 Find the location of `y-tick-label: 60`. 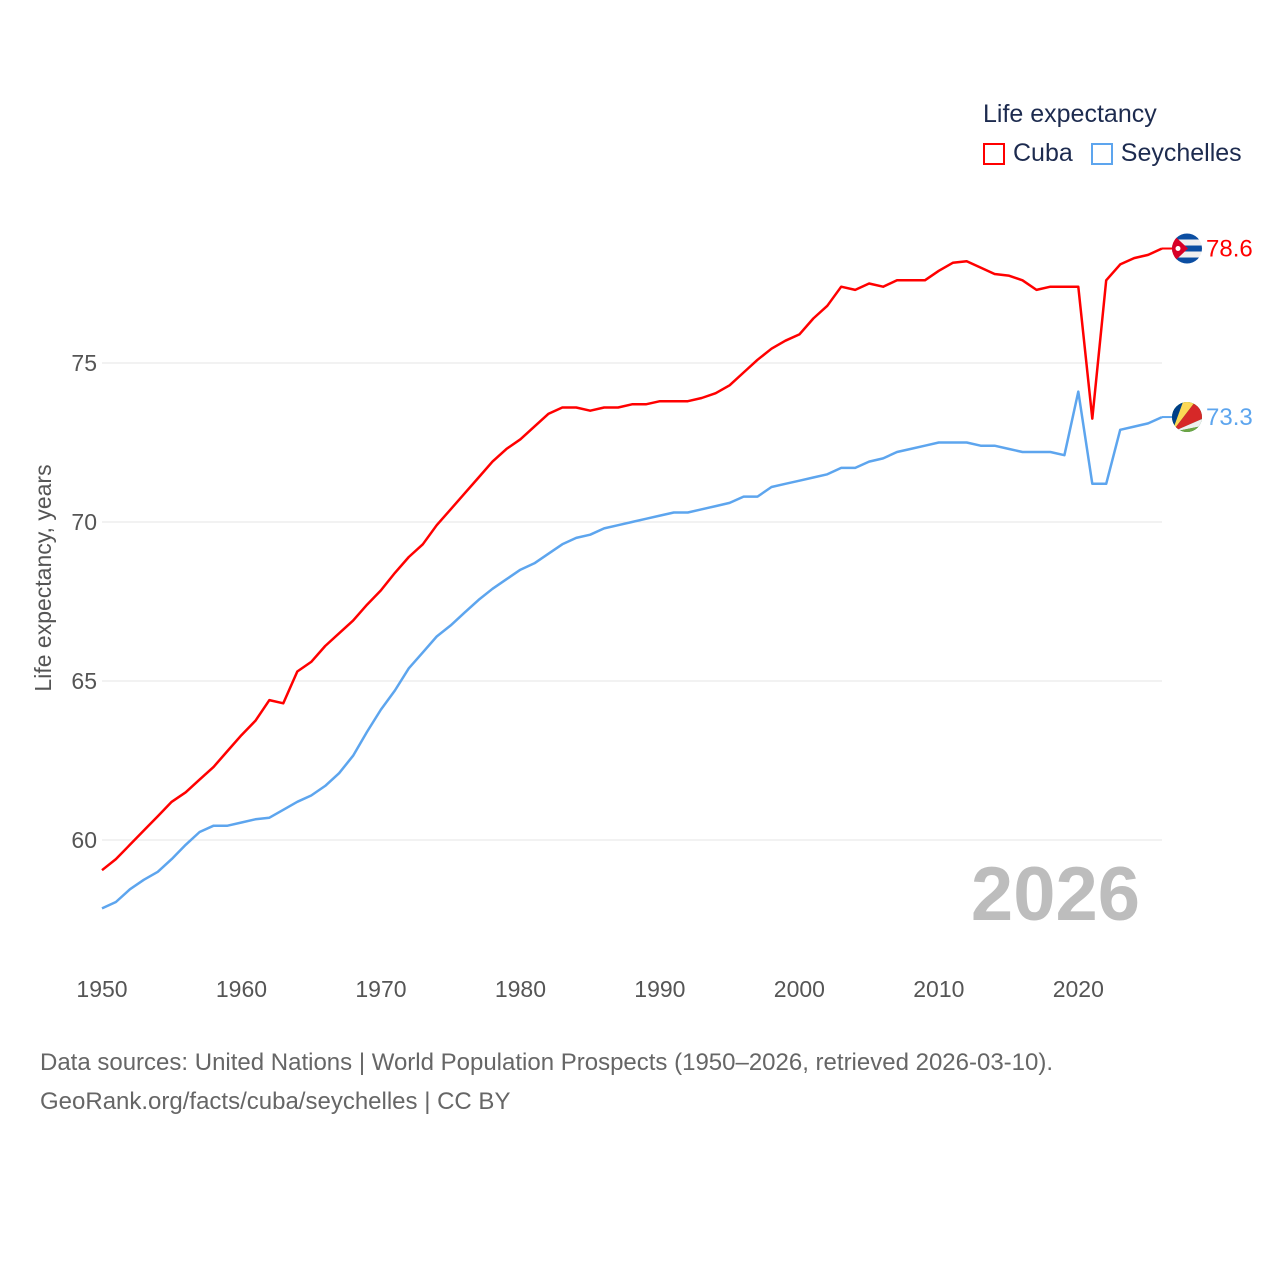

y-tick-label: 60 is located at coordinates (84, 840).